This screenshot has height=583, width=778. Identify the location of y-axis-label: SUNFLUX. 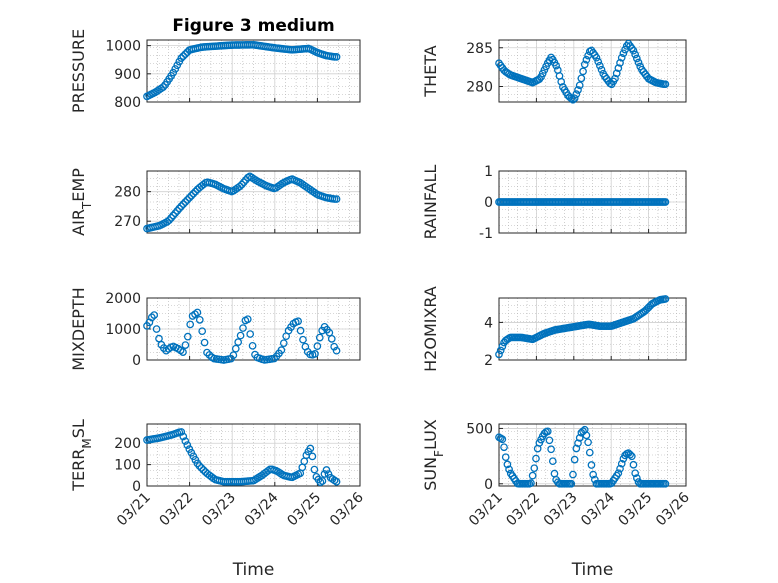
(433, 455).